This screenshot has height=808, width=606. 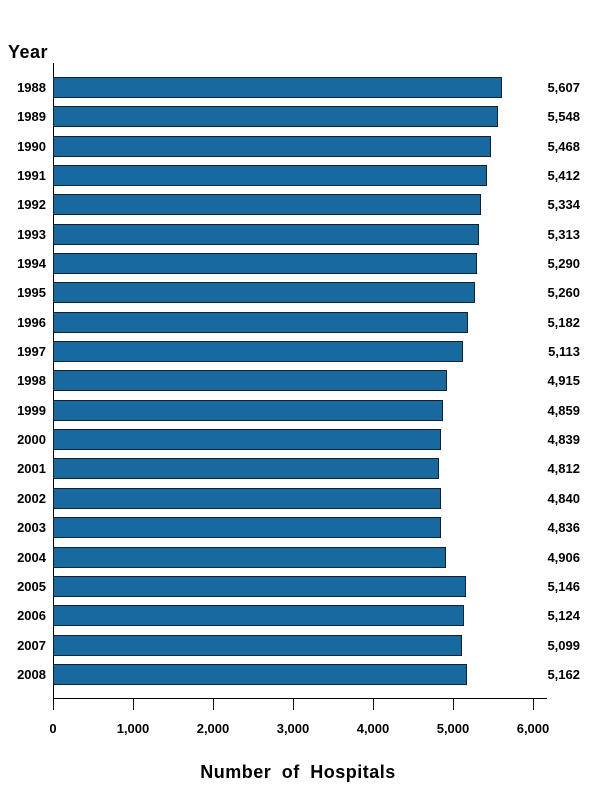 I want to click on value-label: 4,915, so click(x=563, y=381).